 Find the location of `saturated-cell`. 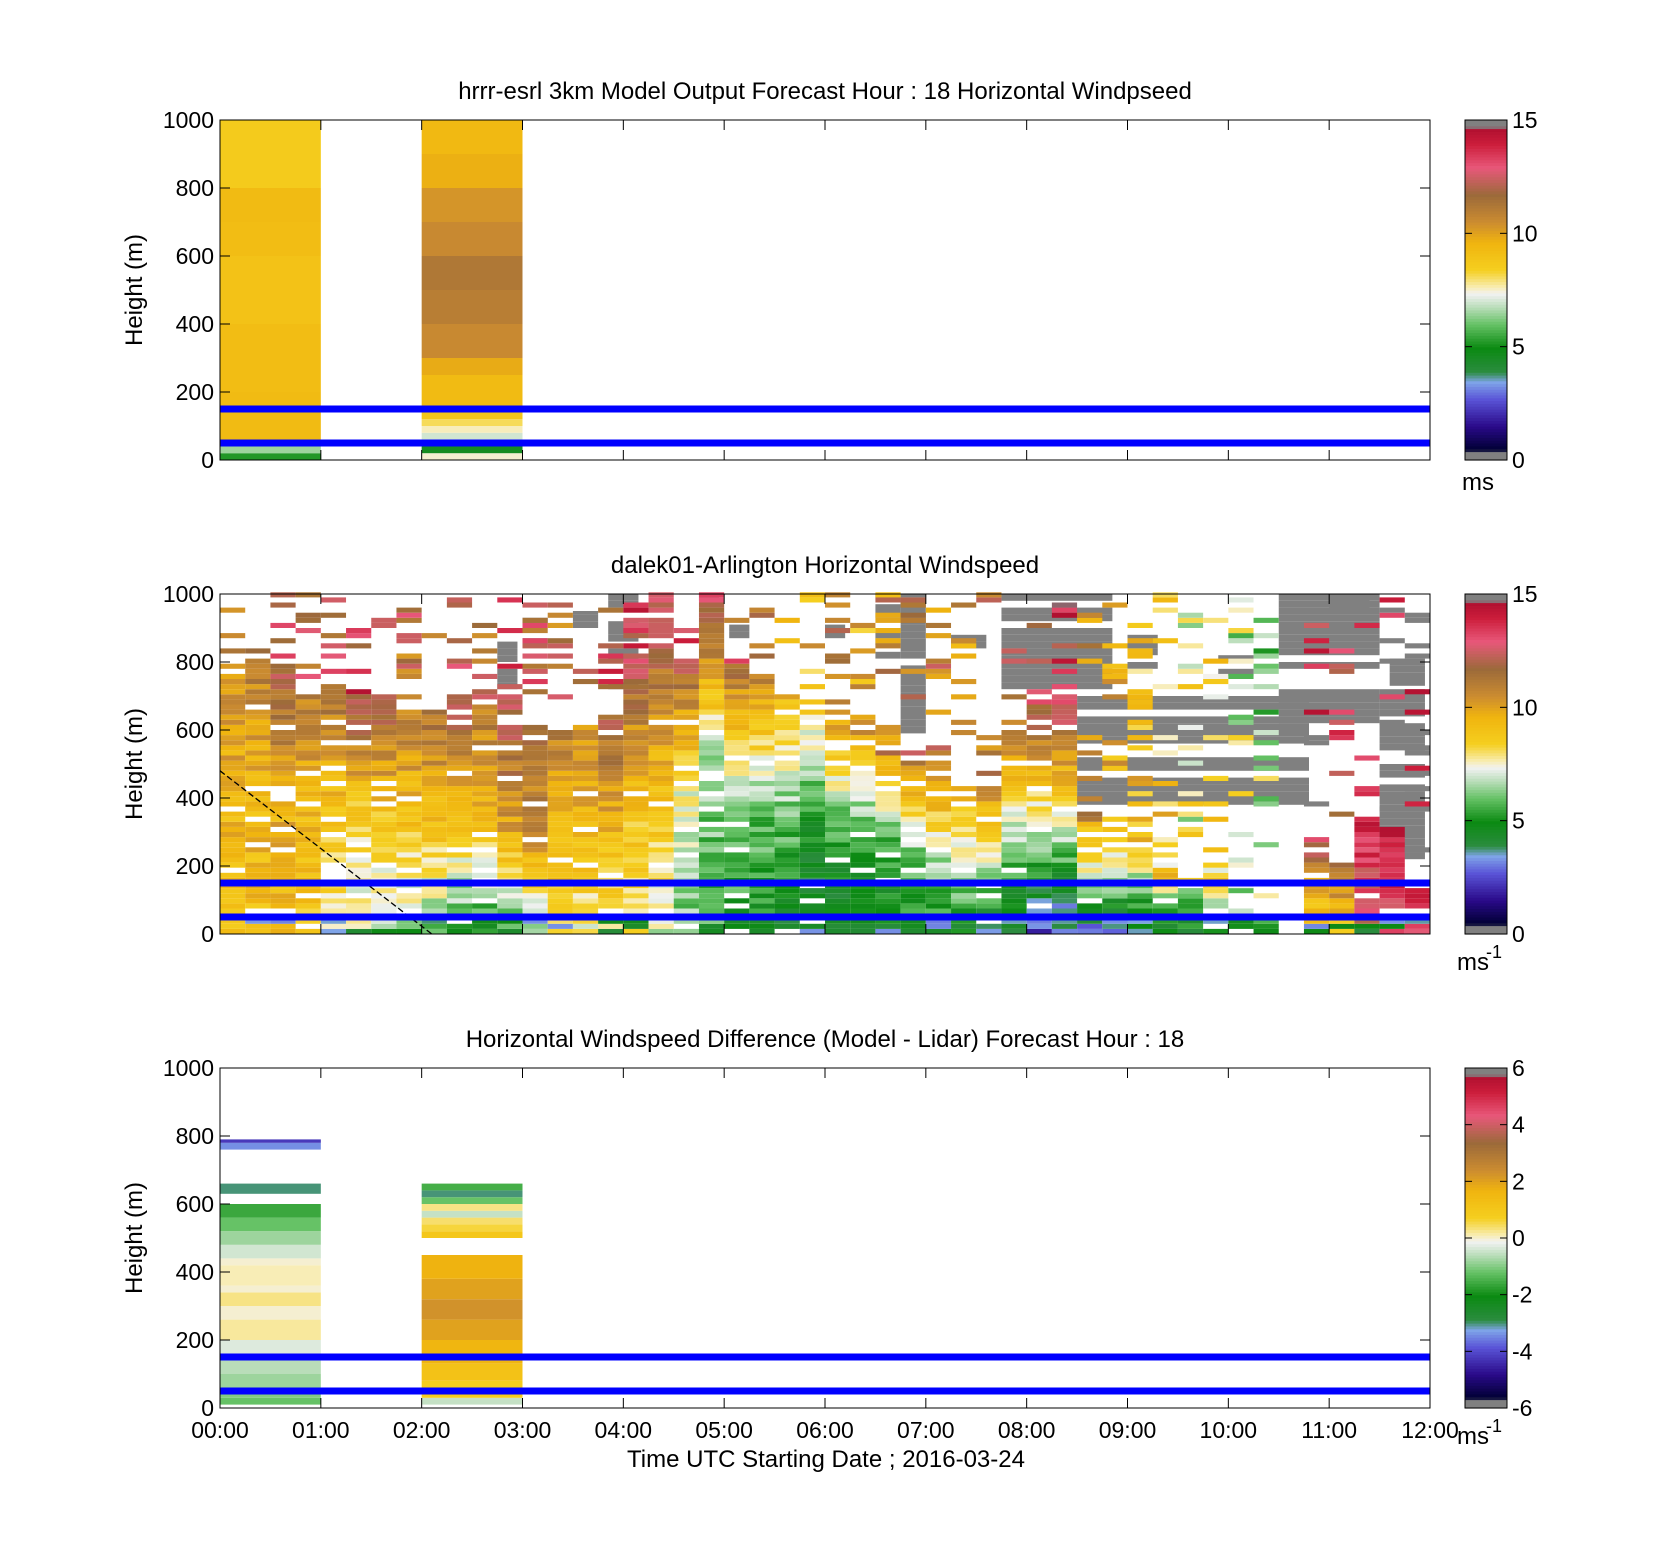

saturated-cell is located at coordinates (1329, 645).